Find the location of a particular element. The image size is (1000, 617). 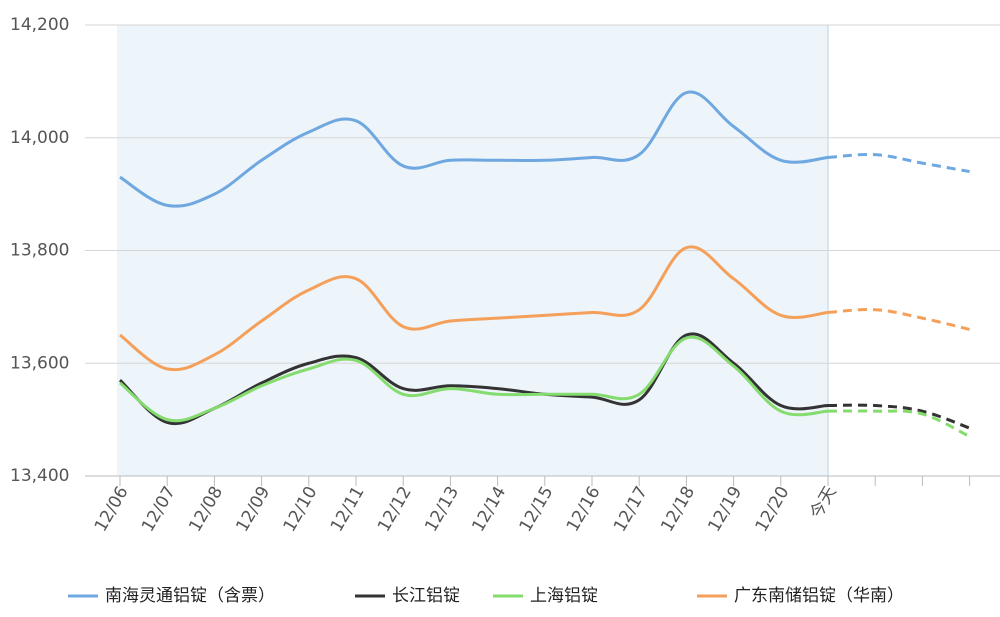

legend-label: 广东南储铝锭（华南） is located at coordinates (819, 596).